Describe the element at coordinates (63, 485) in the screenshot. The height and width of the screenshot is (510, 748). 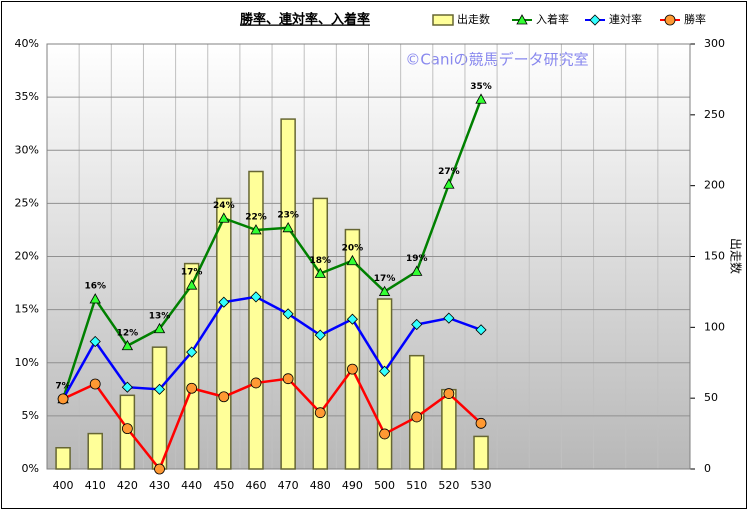
I see `x-tick-label: 400` at that location.